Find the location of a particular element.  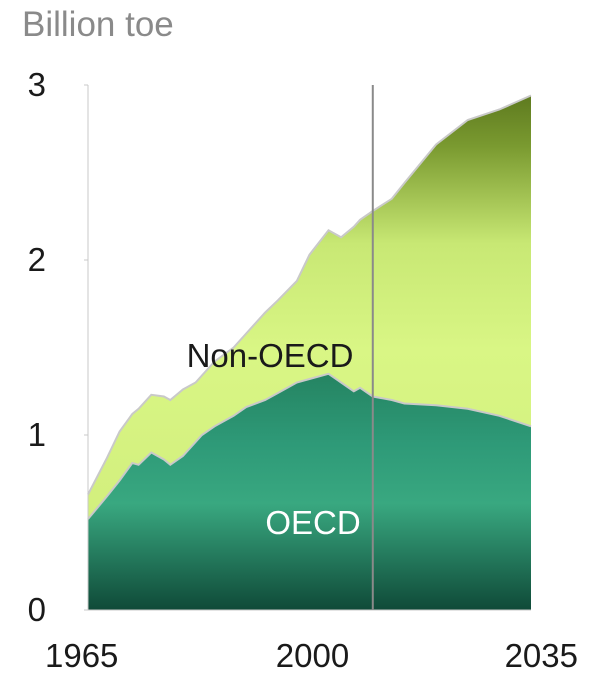

x-tick-label: 2000 is located at coordinates (312, 655).